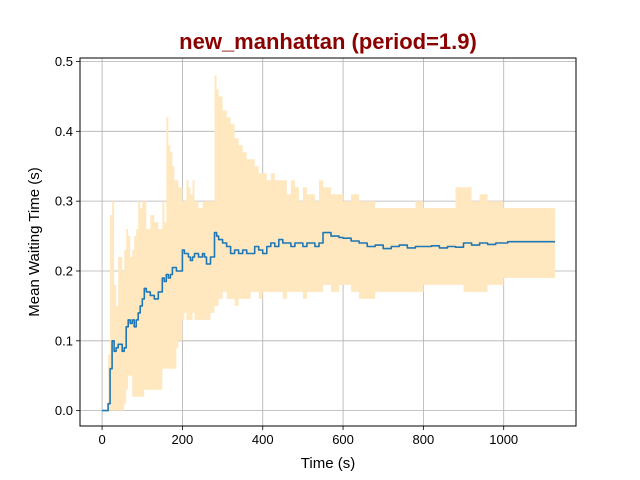 This screenshot has height=480, width=640. I want to click on y-axis-label: Mean Waiting Time (s), so click(34, 241).